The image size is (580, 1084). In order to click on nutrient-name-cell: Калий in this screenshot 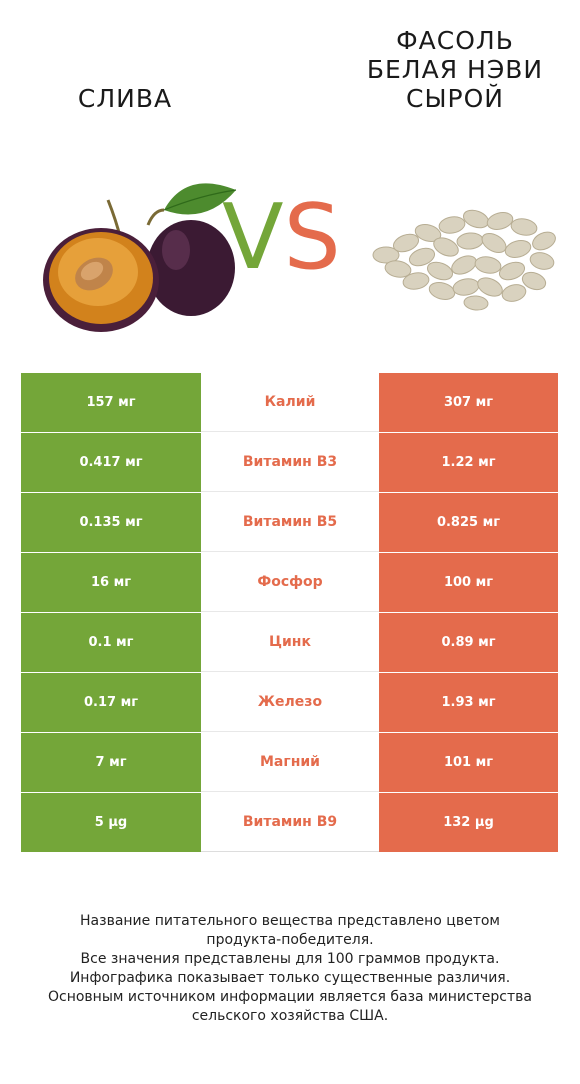, I will do `click(290, 402)`.